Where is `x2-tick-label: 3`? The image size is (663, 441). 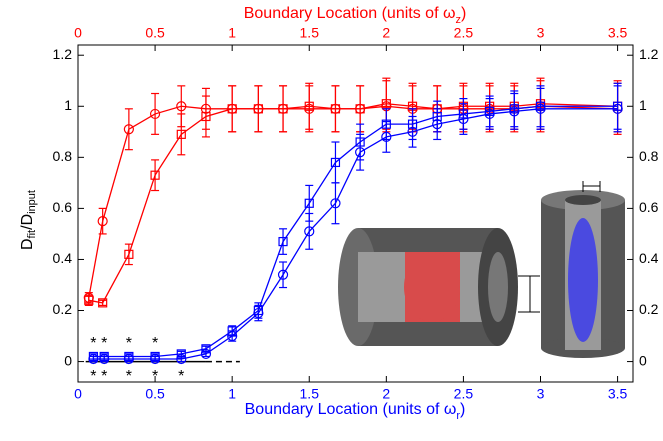 x2-tick-label: 3 is located at coordinates (541, 33).